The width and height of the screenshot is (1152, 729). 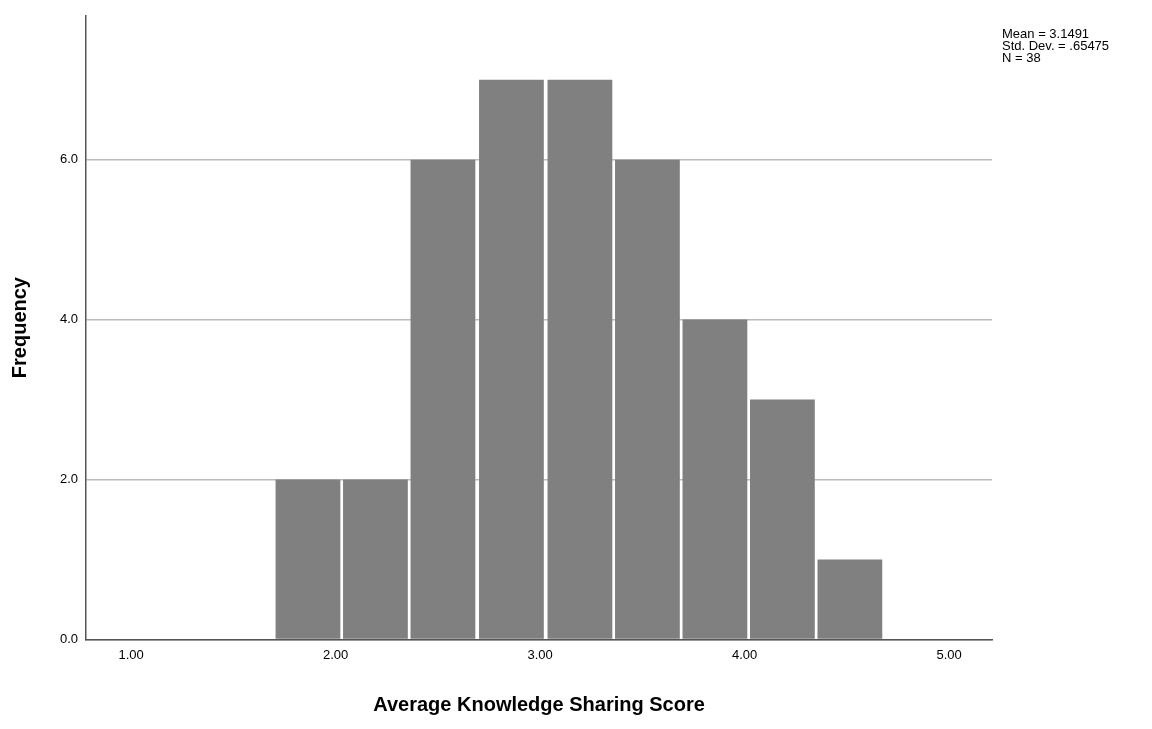 I want to click on x-tick-label: 2.00, so click(x=335, y=654).